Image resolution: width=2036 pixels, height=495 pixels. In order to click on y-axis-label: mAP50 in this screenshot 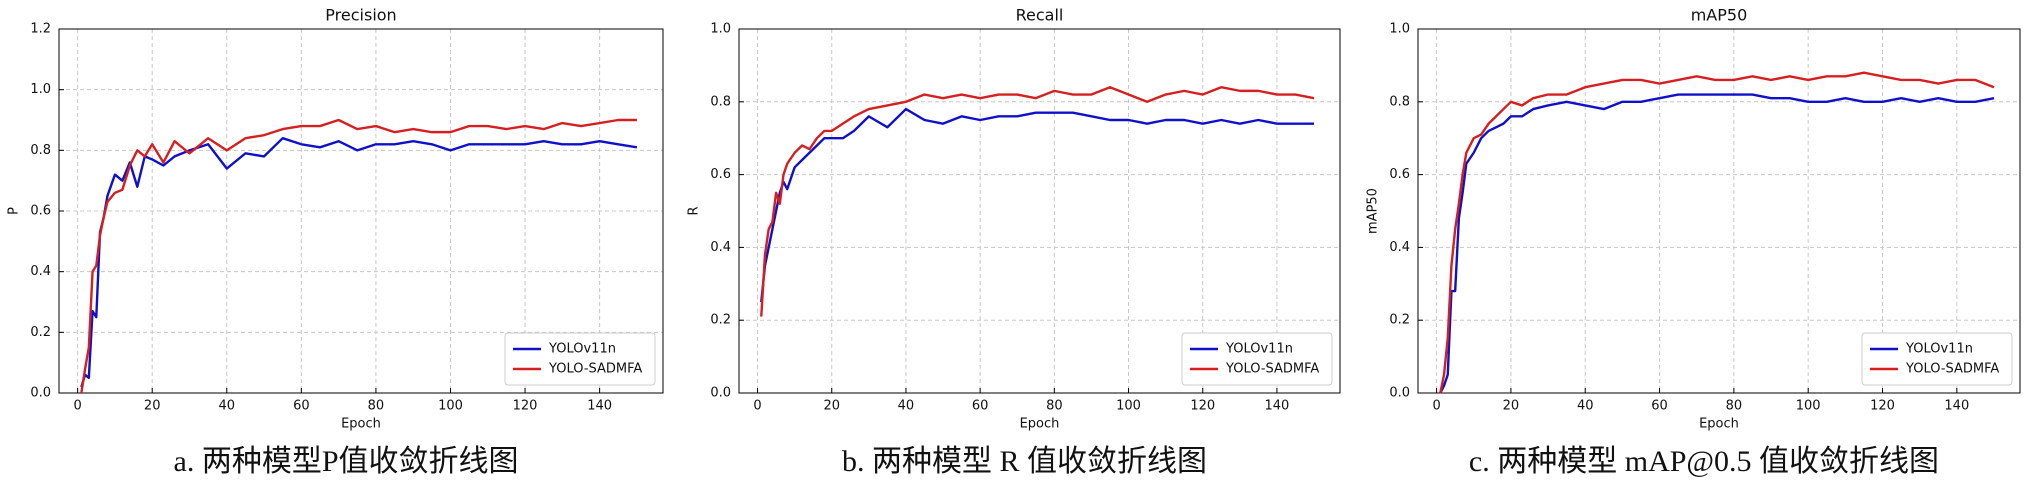, I will do `click(1373, 211)`.